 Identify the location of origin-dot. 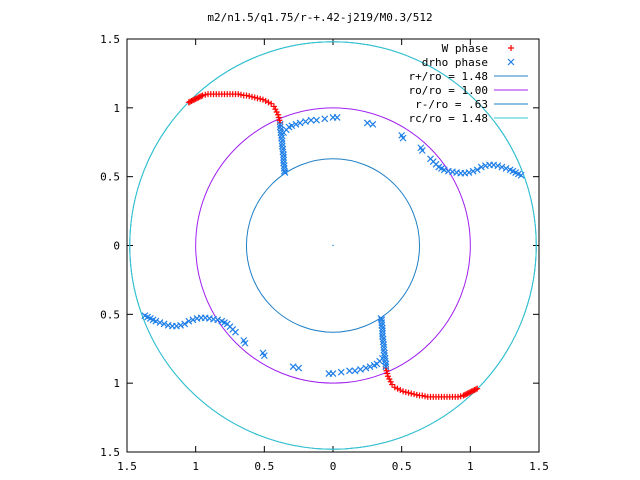
(333, 245).